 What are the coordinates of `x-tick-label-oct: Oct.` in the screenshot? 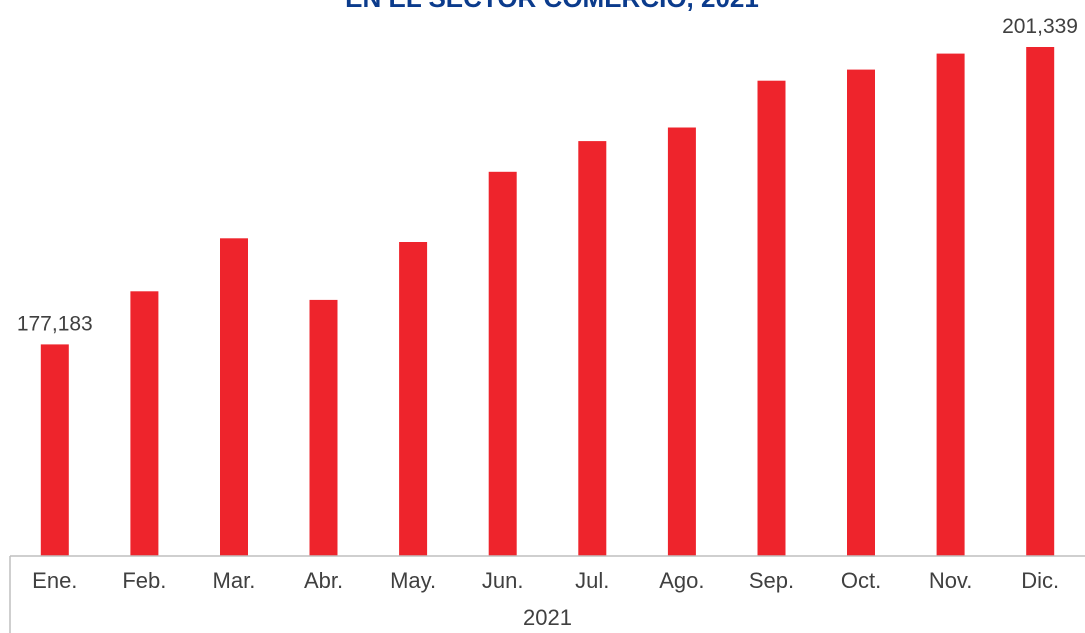 It's located at (861, 580).